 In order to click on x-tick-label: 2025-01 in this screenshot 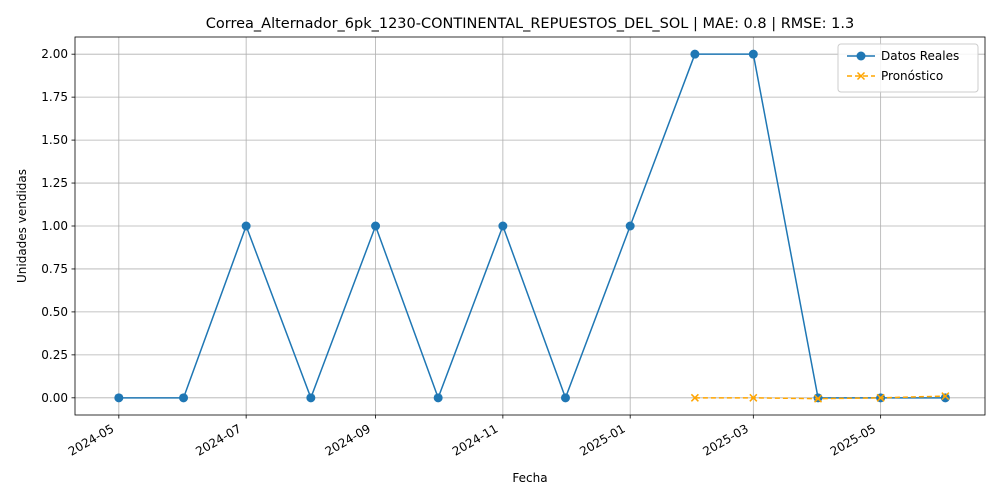, I will do `click(602, 439)`.